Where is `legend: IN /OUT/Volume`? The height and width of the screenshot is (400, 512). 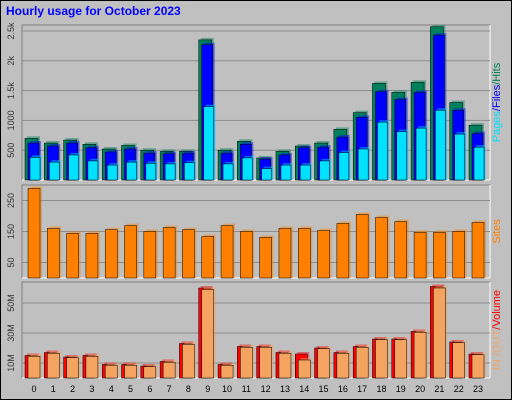
legend: IN /OUT/Volume is located at coordinates (497, 330).